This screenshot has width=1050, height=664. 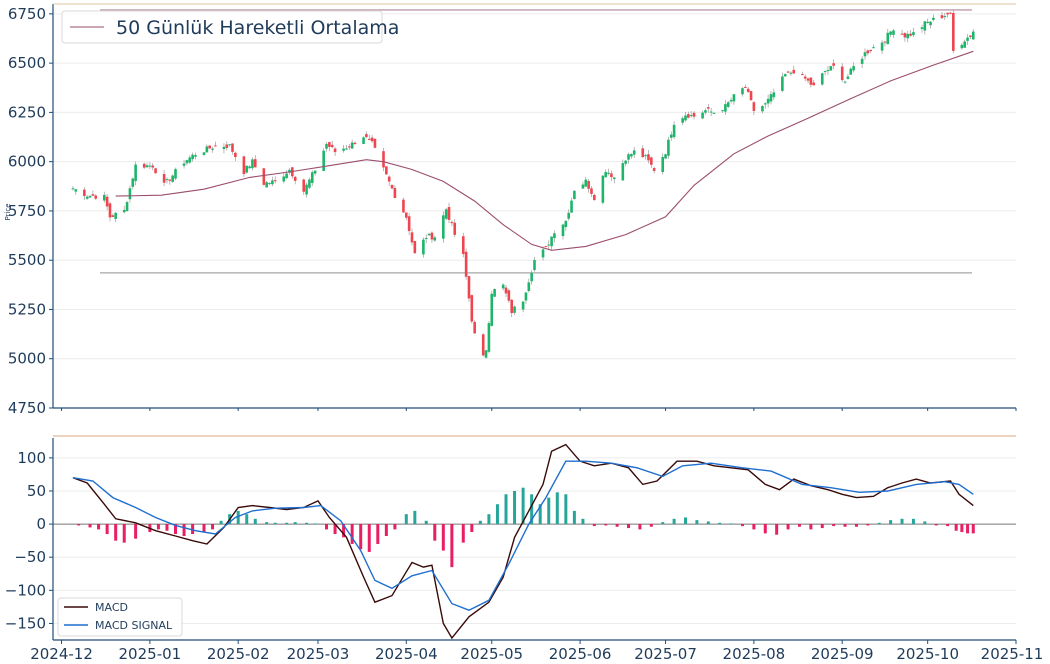 What do you see at coordinates (1012, 654) in the screenshot?
I see `macd-x-tick-label: 2025-11` at bounding box center [1012, 654].